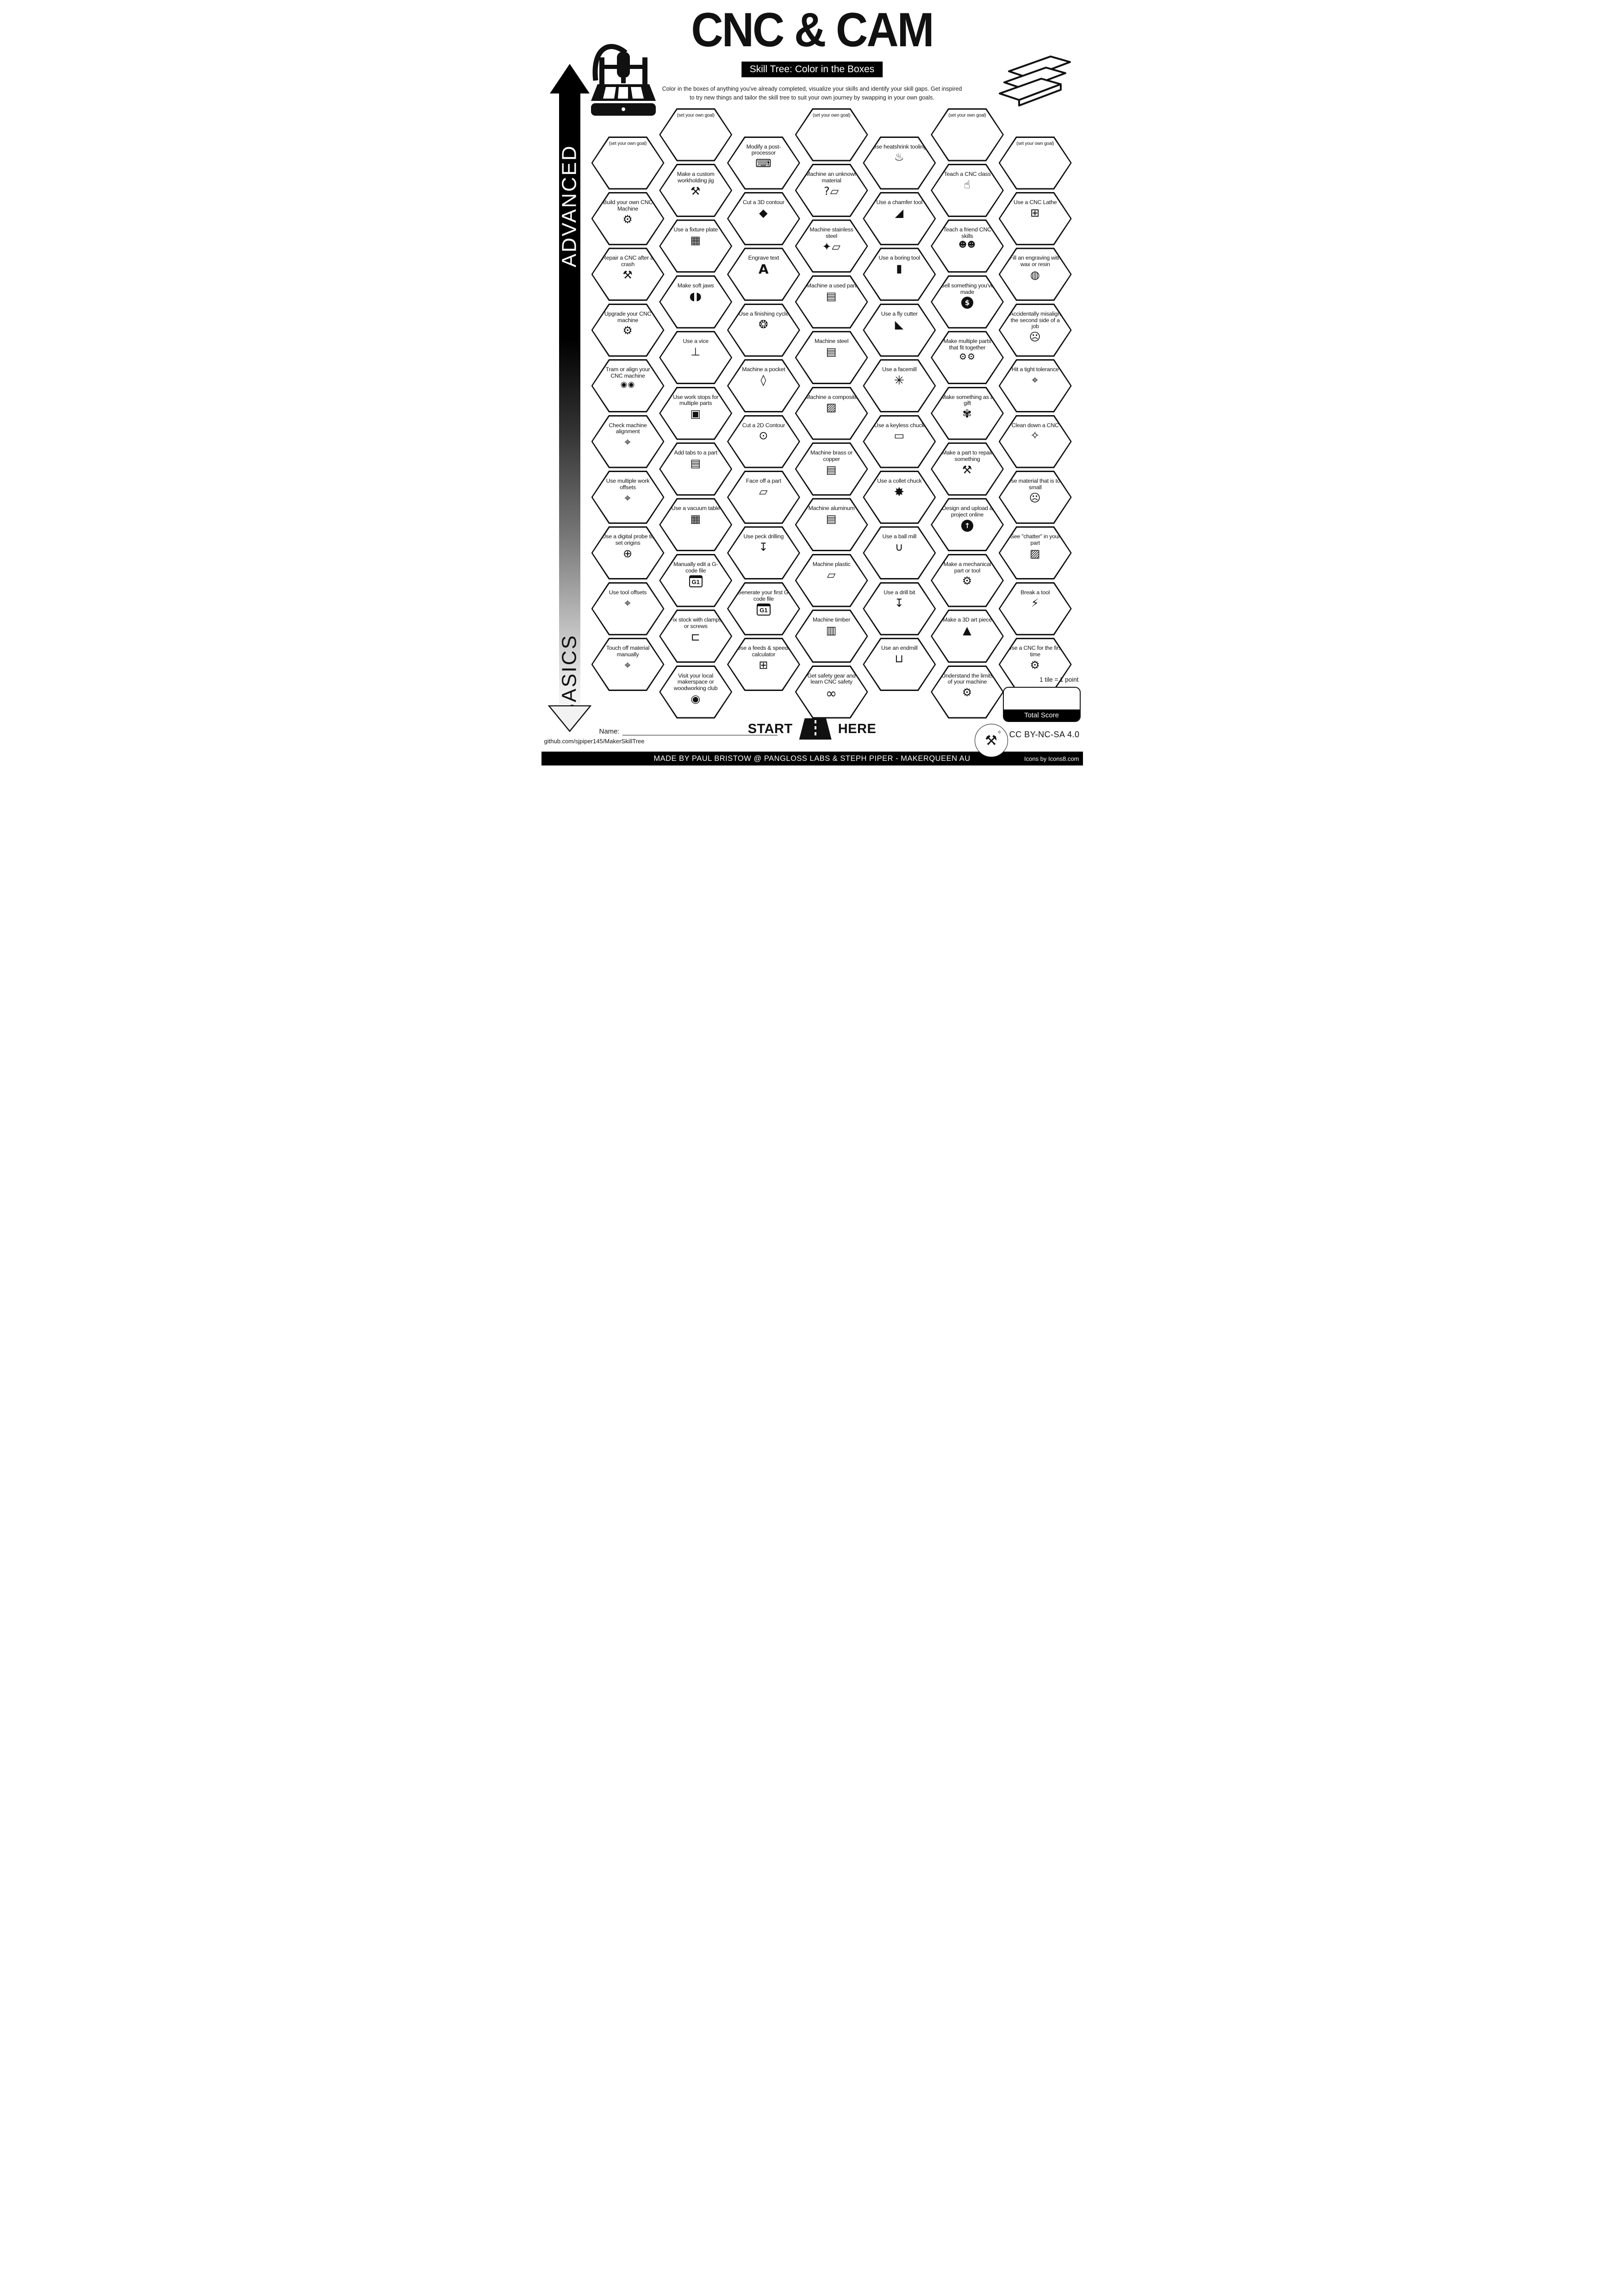 Image resolution: width=1624 pixels, height=2296 pixels. What do you see at coordinates (899, 386) in the screenshot?
I see `hex-use-a-facemill: Use a facemill ✳` at bounding box center [899, 386].